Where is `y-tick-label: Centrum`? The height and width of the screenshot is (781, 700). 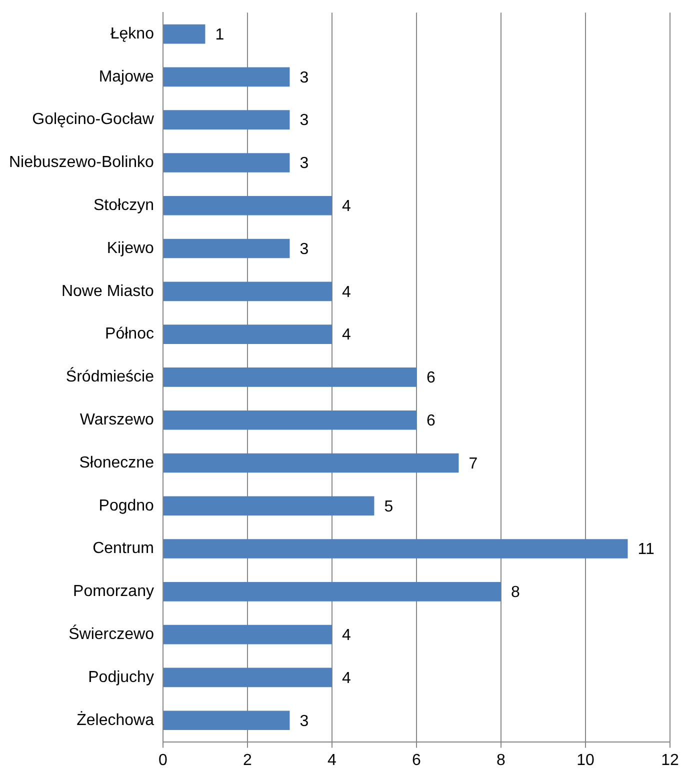
y-tick-label: Centrum is located at coordinates (123, 549).